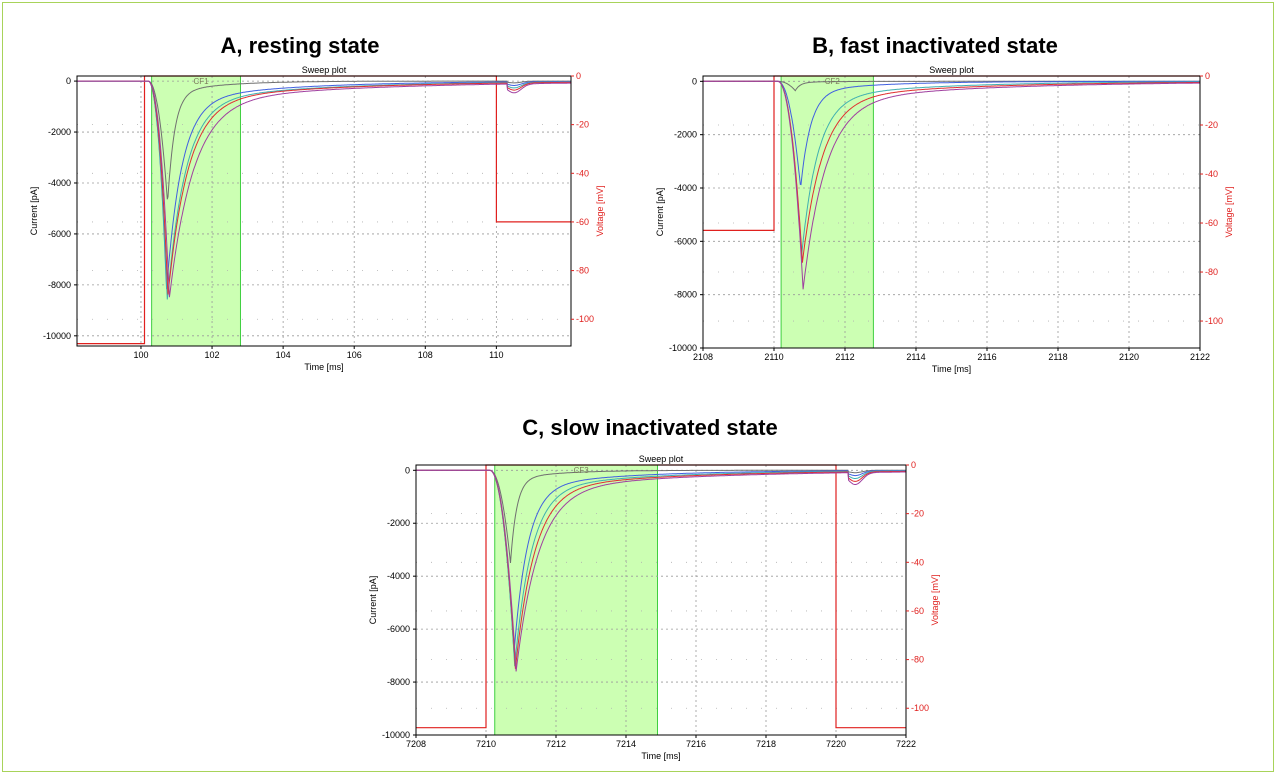 The width and height of the screenshot is (1278, 776). Describe the element at coordinates (703, 357) in the screenshot. I see `x-tick-label: 2108` at that location.